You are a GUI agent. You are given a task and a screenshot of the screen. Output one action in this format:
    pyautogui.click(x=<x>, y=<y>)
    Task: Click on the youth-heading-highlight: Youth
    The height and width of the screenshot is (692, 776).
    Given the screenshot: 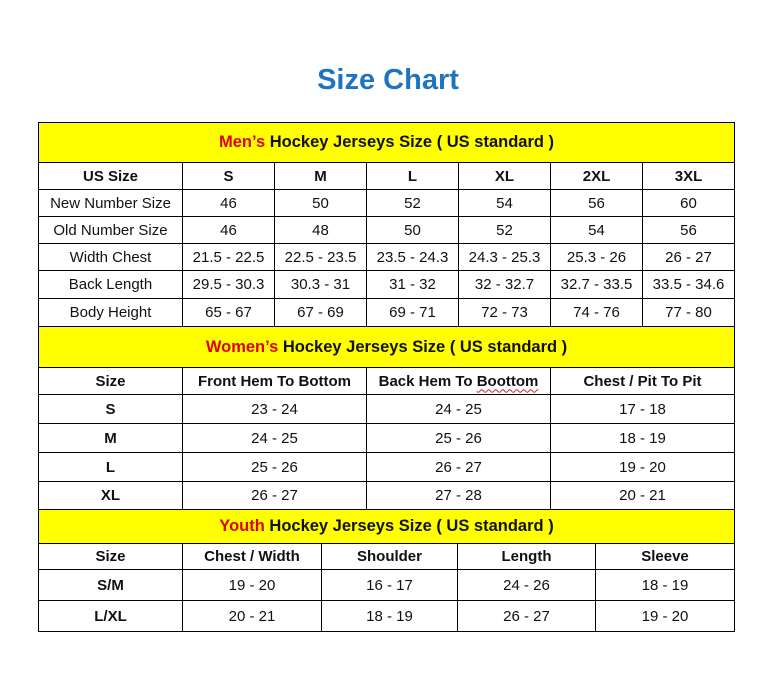 What is the action you would take?
    pyautogui.click(x=242, y=526)
    